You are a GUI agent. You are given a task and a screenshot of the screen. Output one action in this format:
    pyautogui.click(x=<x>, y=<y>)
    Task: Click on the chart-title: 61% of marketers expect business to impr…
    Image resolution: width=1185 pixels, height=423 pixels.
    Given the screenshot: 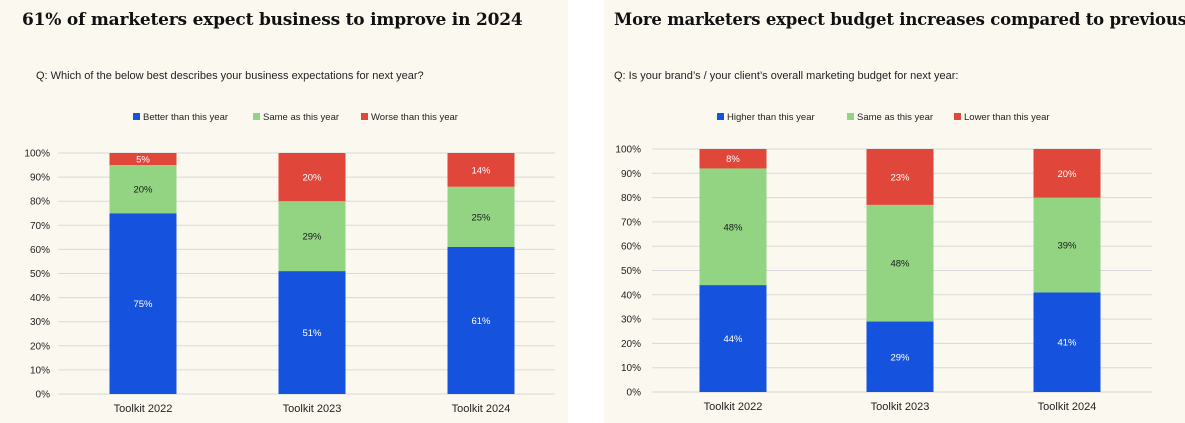 What is the action you would take?
    pyautogui.click(x=272, y=20)
    